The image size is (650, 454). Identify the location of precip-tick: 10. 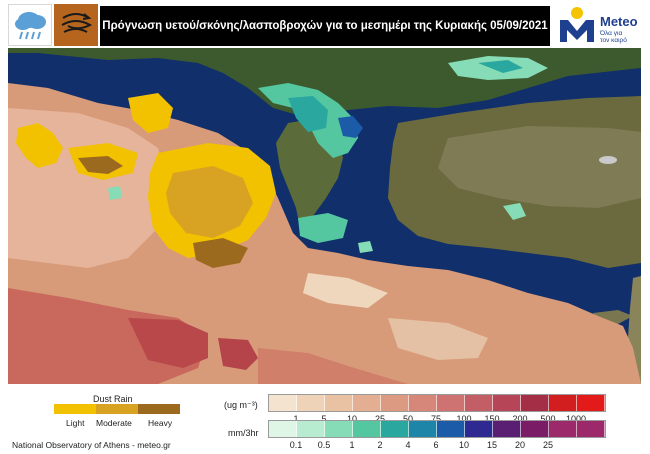
(464, 445).